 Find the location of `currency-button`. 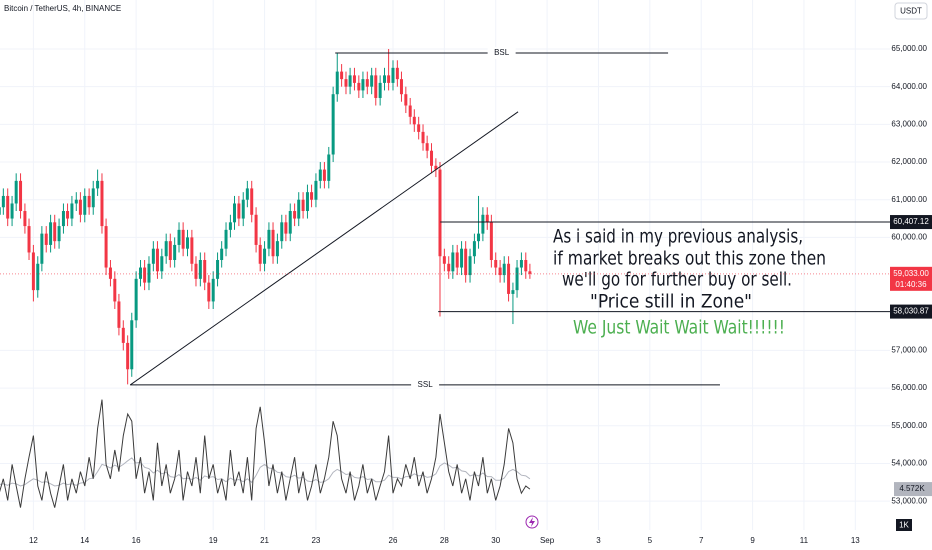

currency-button is located at coordinates (911, 11).